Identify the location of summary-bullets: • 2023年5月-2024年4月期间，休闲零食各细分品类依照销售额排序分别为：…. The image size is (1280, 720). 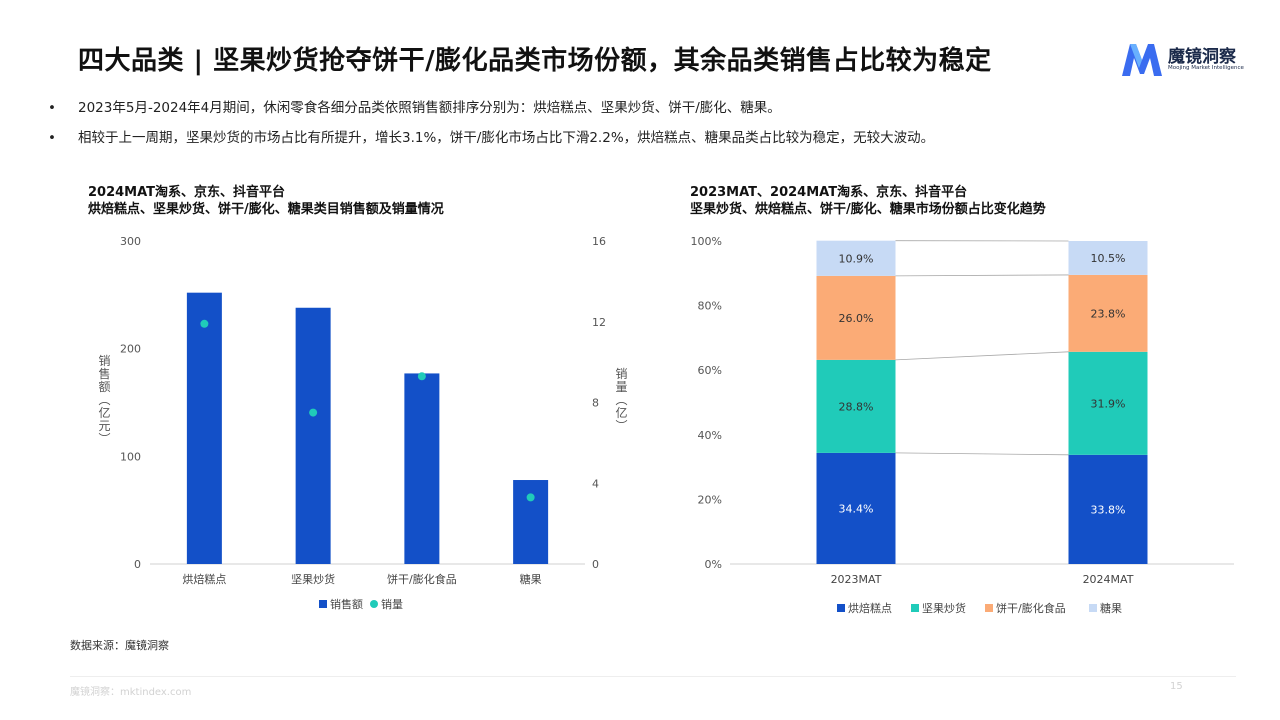
(491, 128).